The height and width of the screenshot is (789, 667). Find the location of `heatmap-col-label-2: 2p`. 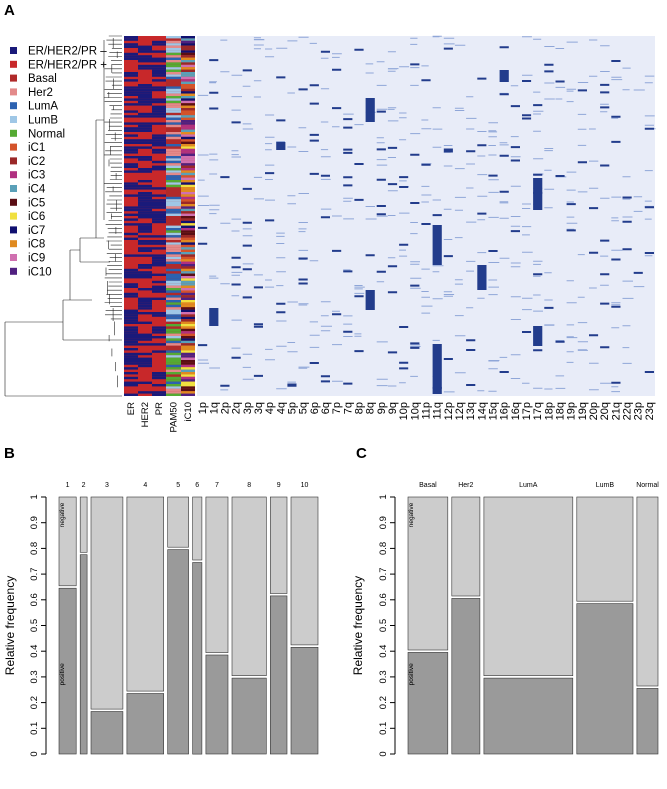

heatmap-col-label-2: 2p is located at coordinates (225, 408).